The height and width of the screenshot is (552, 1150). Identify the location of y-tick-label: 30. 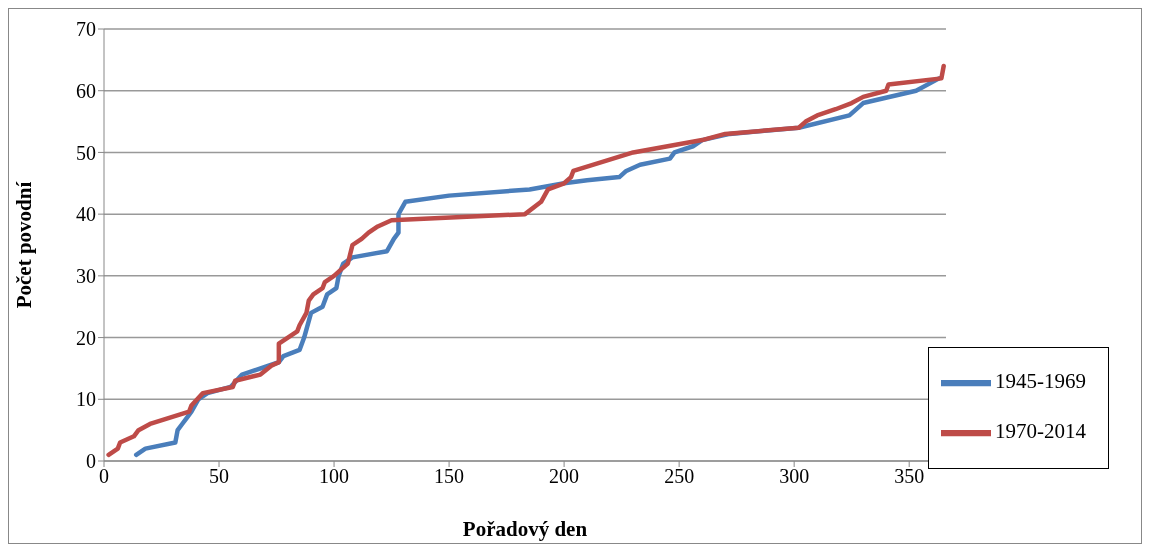
(86, 275).